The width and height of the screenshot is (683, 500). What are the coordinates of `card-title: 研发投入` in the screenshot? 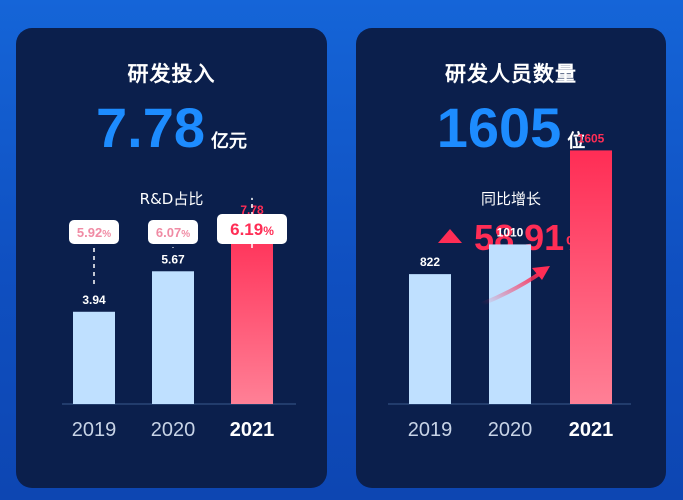 It's located at (171, 74).